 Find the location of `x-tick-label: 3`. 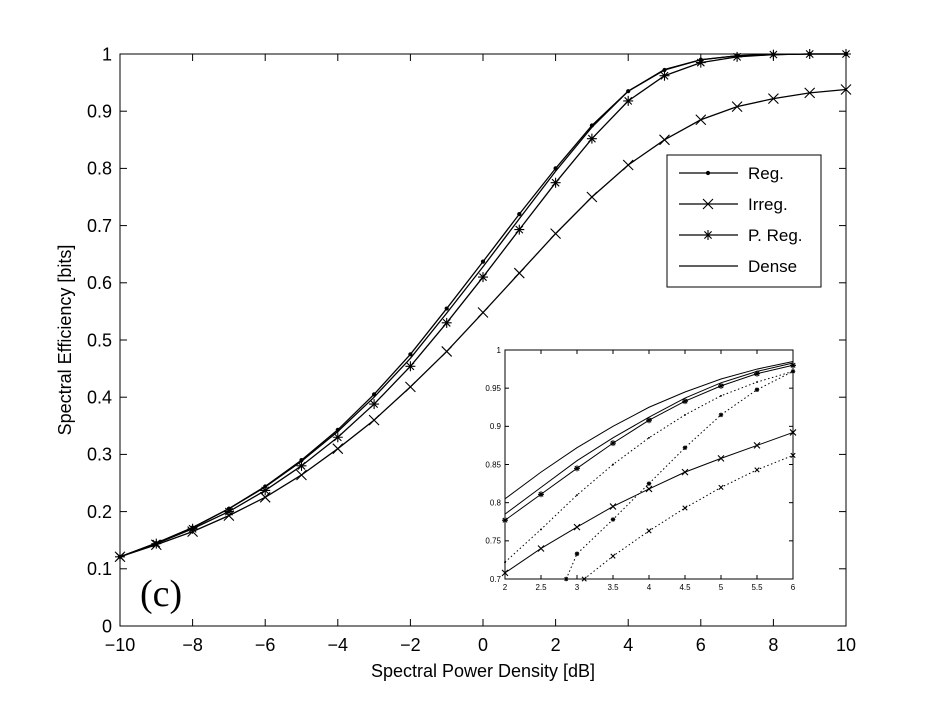

x-tick-label: 3 is located at coordinates (577, 587).